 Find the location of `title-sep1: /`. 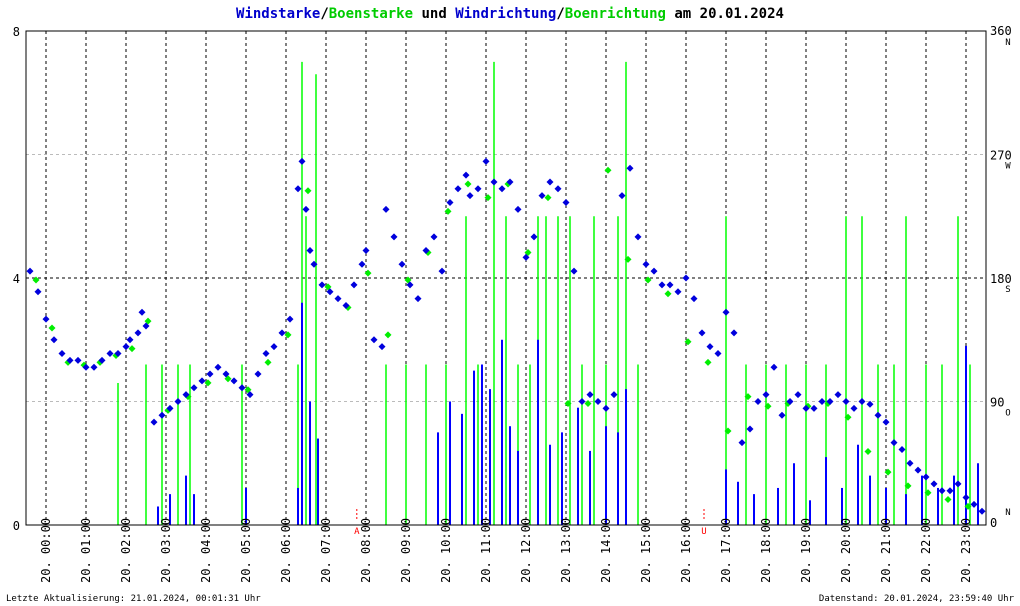

title-sep1: / is located at coordinates (324, 14).